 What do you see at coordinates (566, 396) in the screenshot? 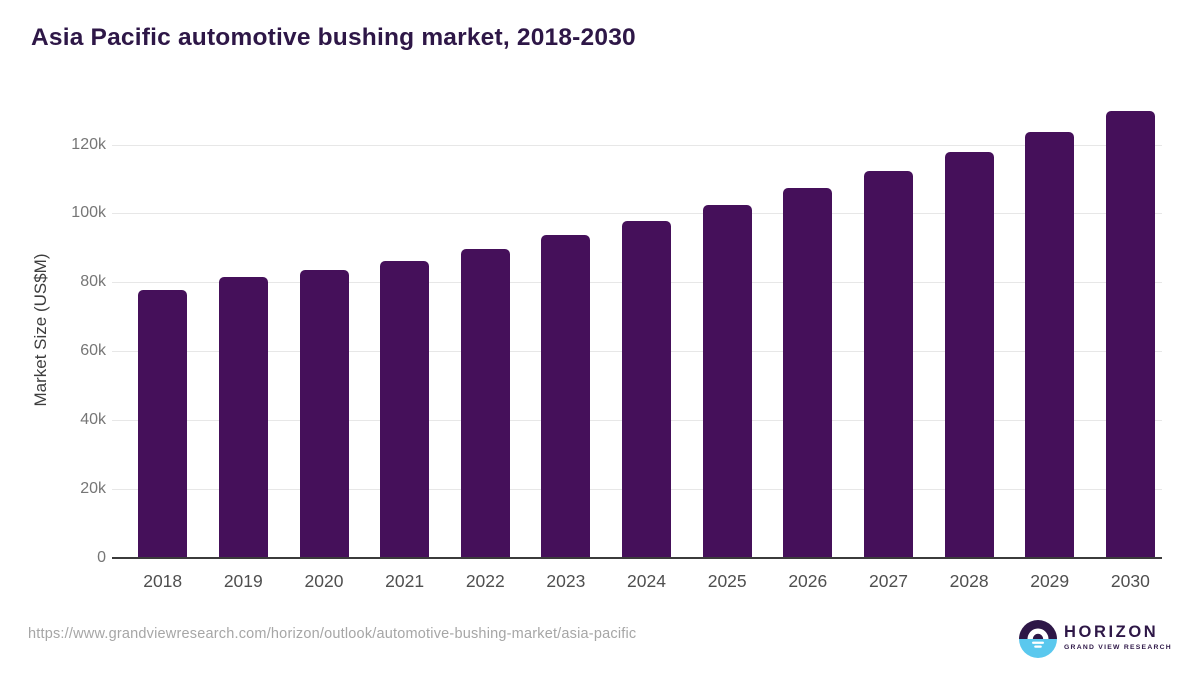
I see `bar-2023` at bounding box center [566, 396].